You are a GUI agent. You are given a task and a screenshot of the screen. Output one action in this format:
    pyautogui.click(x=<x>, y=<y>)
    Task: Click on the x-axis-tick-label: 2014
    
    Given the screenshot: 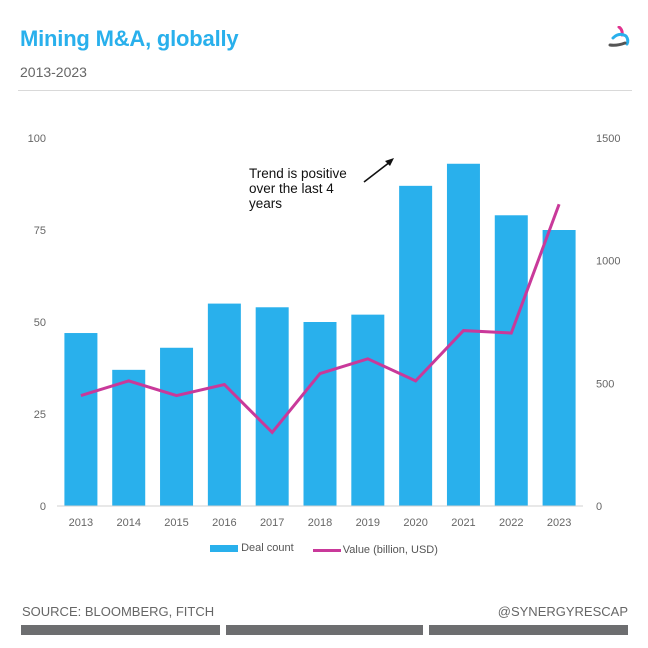 What is the action you would take?
    pyautogui.click(x=128, y=523)
    